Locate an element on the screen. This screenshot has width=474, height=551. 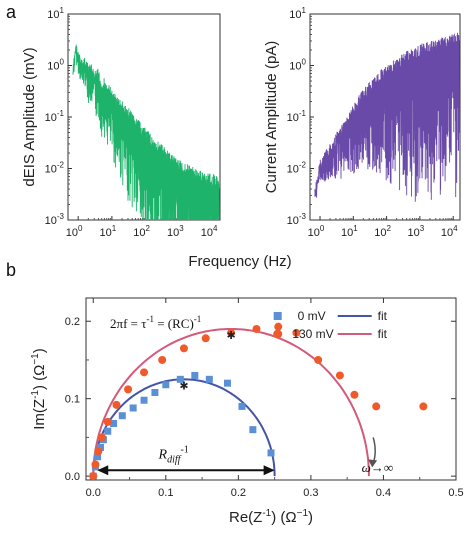
y-axis-label: Current Amplitude (pA) is located at coordinates (271, 117).